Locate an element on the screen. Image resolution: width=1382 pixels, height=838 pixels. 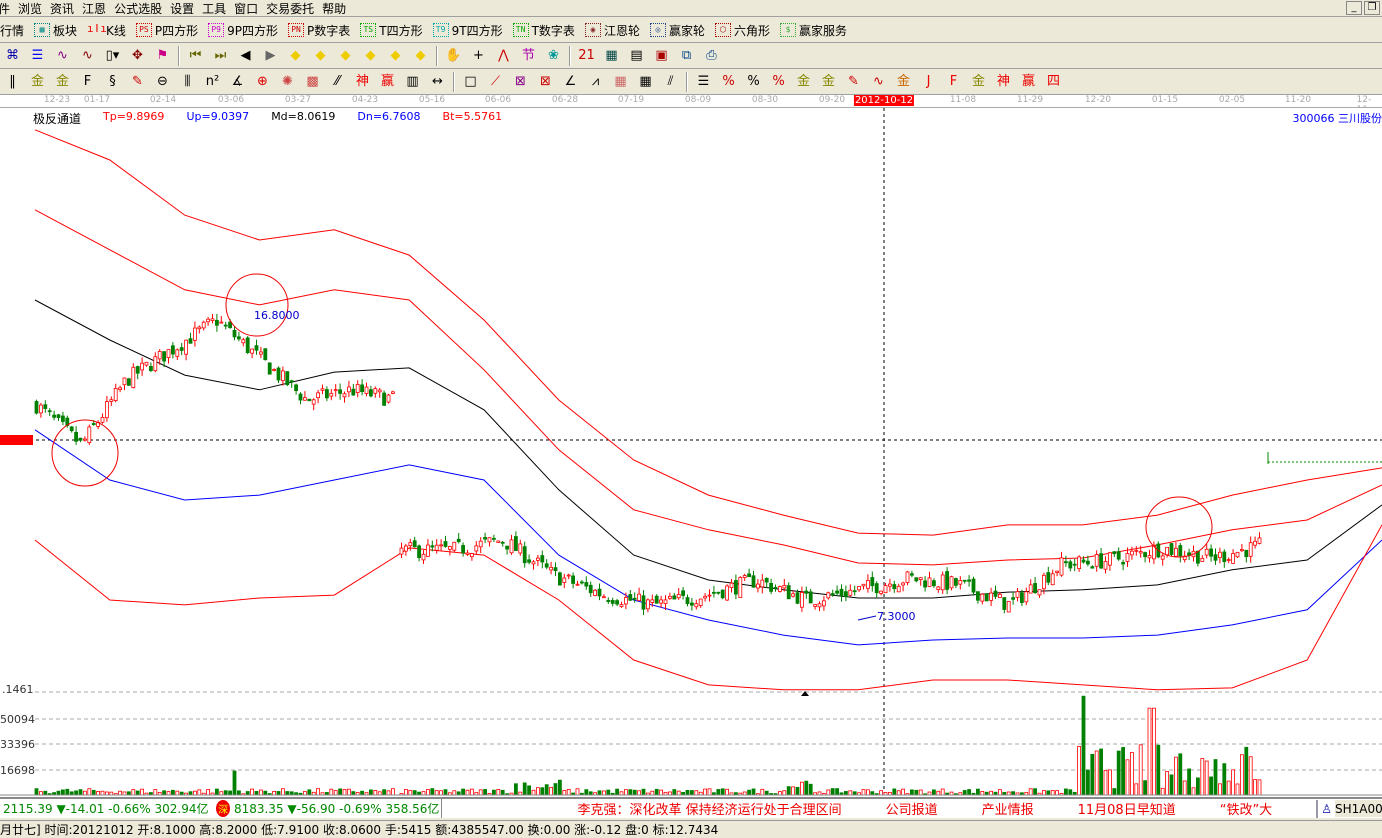
calendar-icon: 21 is located at coordinates (587, 56).